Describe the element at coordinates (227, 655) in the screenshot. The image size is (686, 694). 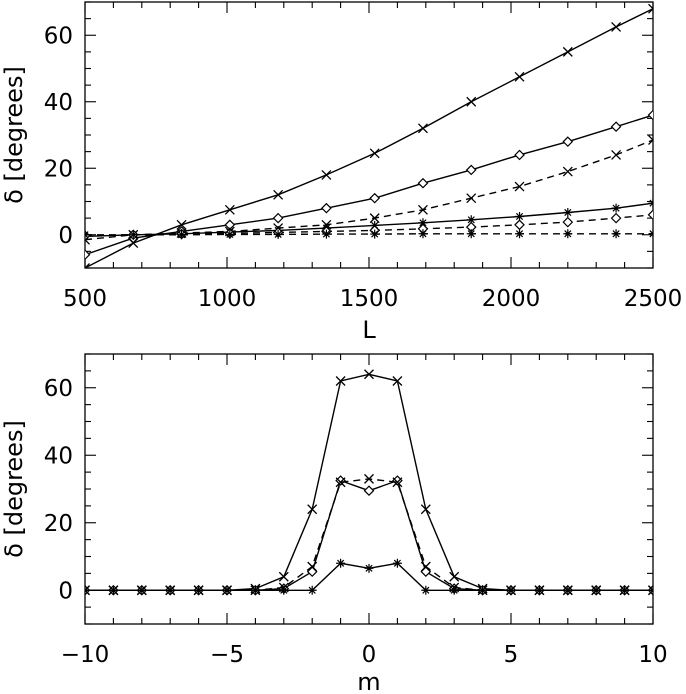
I see `x-tick-label: −5` at that location.